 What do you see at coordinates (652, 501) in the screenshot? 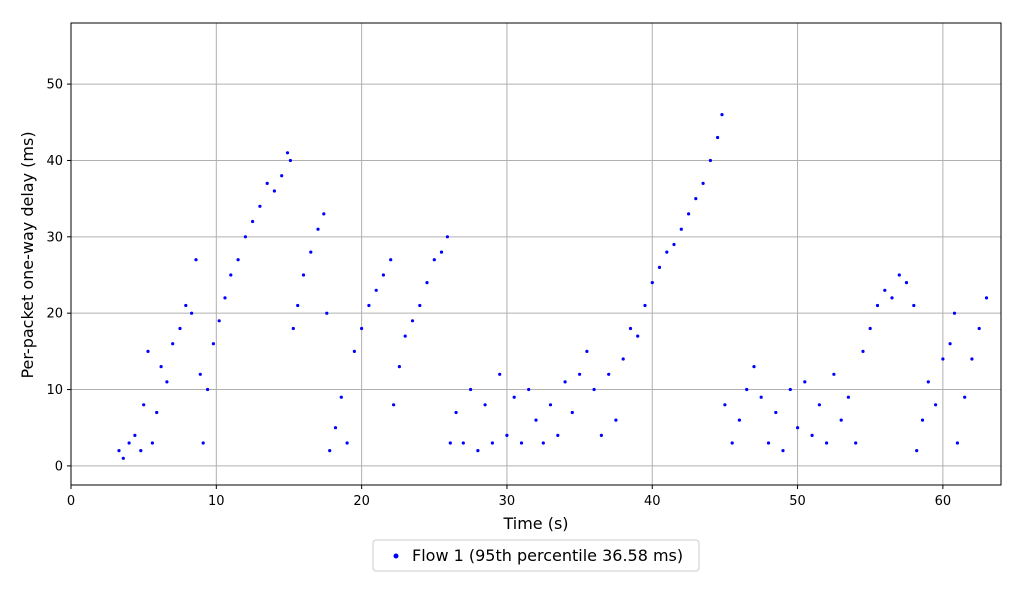
I see `x-tick-label: 40` at bounding box center [652, 501].